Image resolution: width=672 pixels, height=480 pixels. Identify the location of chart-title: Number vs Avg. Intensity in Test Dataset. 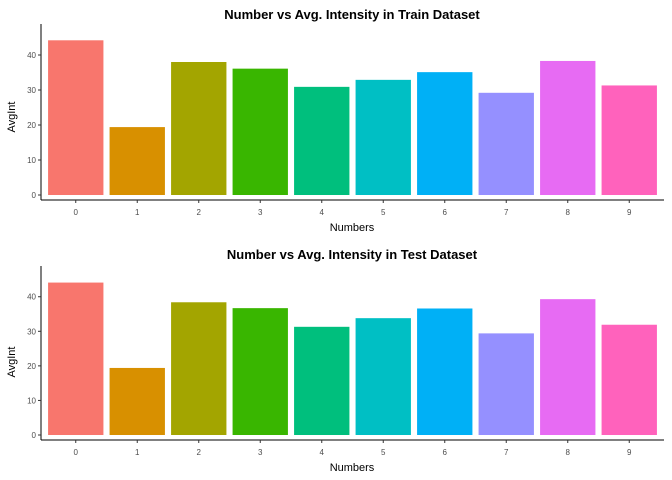
(352, 254).